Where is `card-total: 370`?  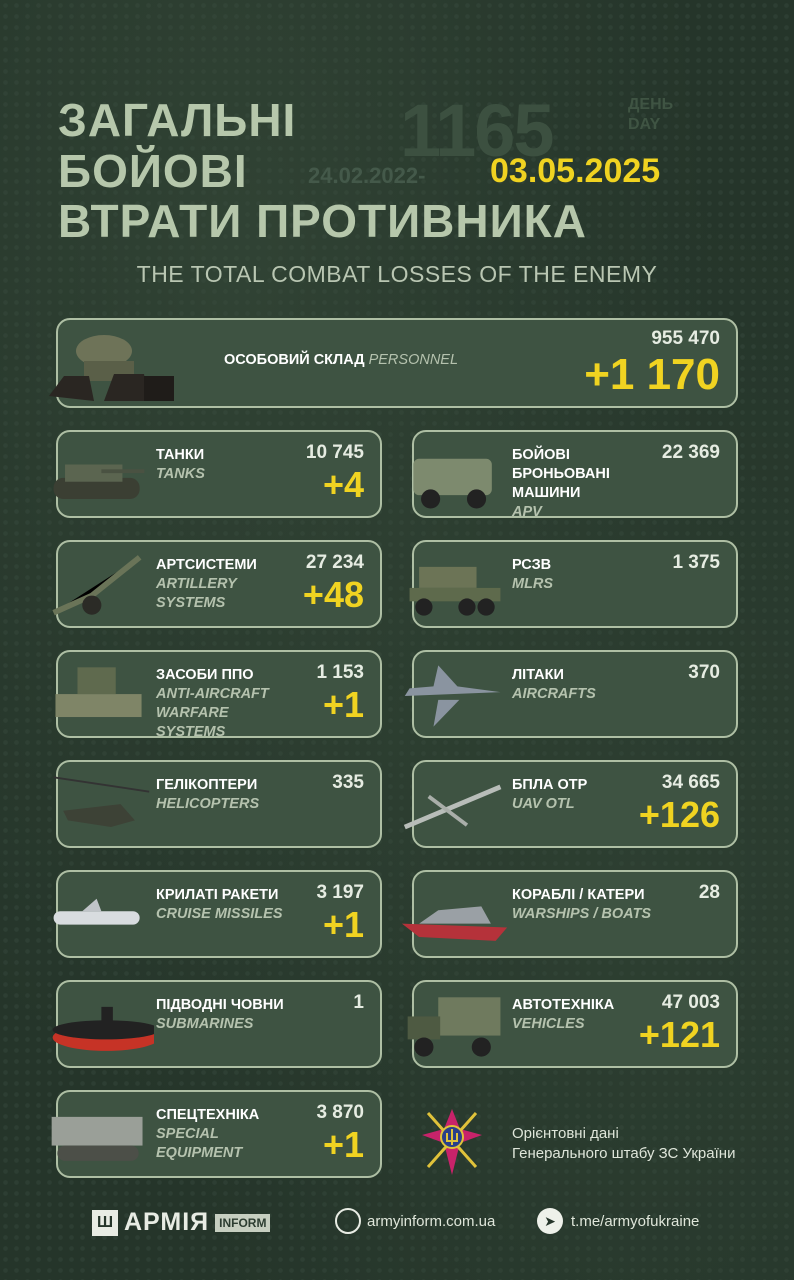
card-total: 370 is located at coordinates (704, 672).